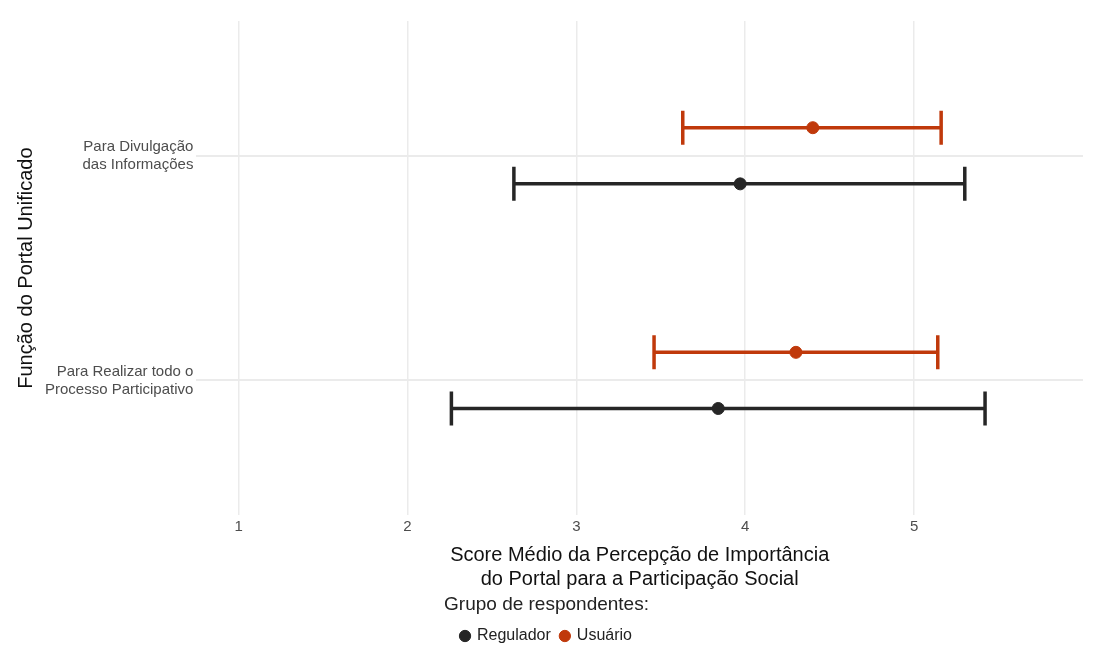  Describe the element at coordinates (745, 526) in the screenshot. I see `x-tick-label: 4` at that location.